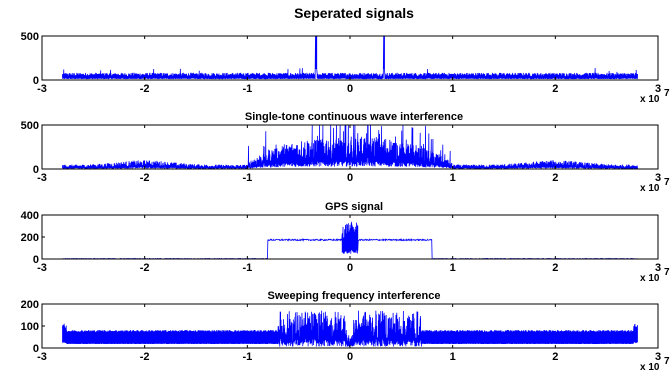 The width and height of the screenshot is (672, 372). I want to click on y-tick-label: 400, so click(30, 216).